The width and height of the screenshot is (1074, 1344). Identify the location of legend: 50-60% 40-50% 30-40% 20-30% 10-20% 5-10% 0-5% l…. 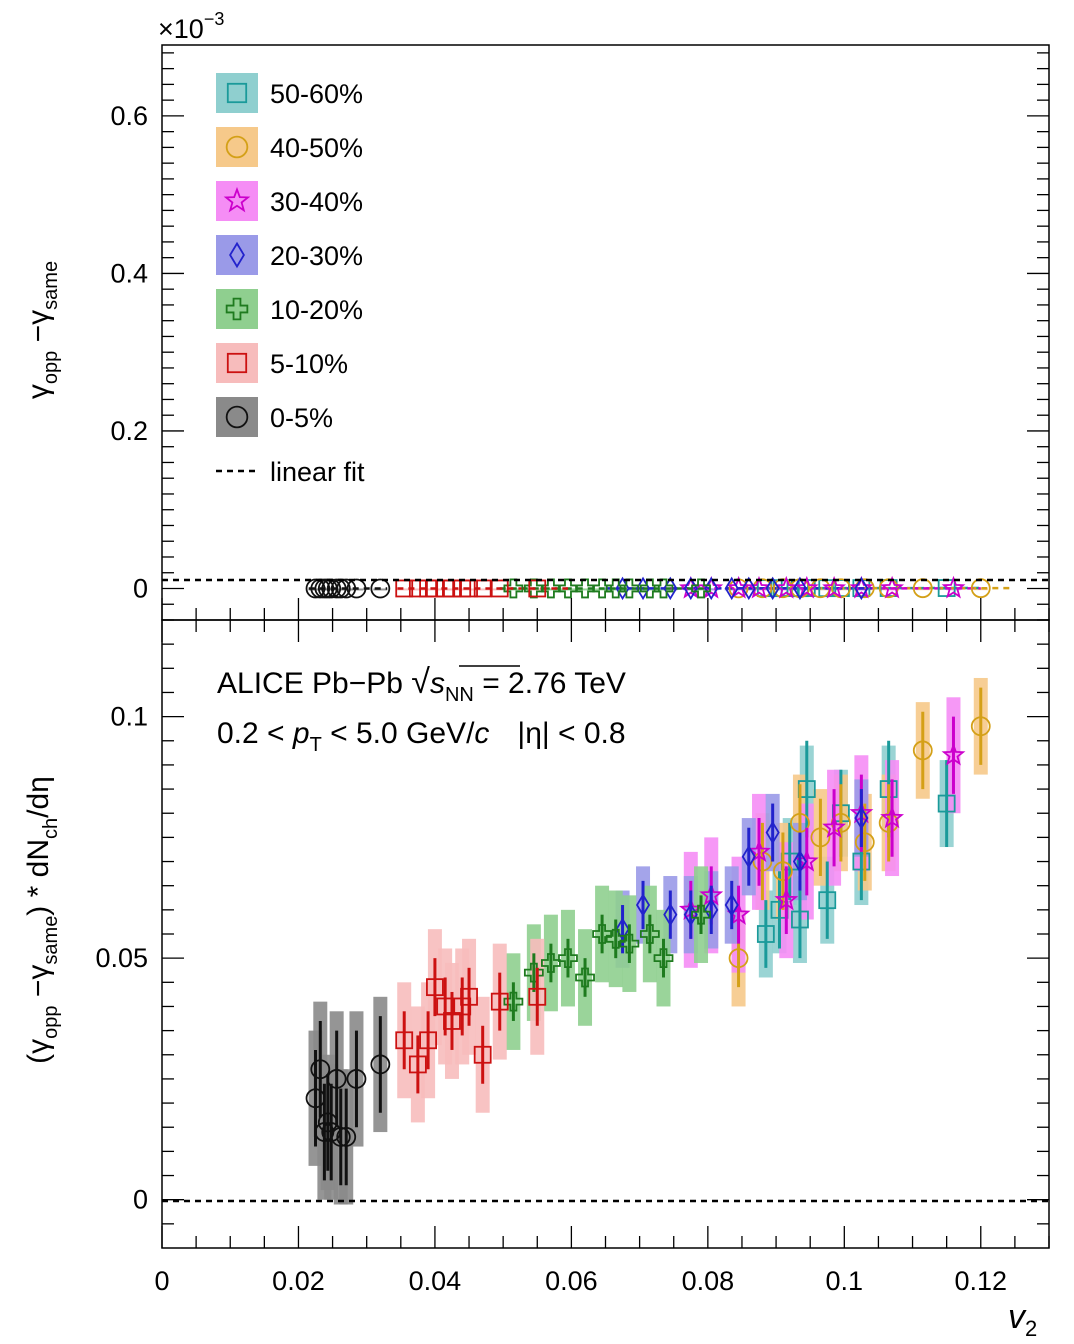
(329, 278).